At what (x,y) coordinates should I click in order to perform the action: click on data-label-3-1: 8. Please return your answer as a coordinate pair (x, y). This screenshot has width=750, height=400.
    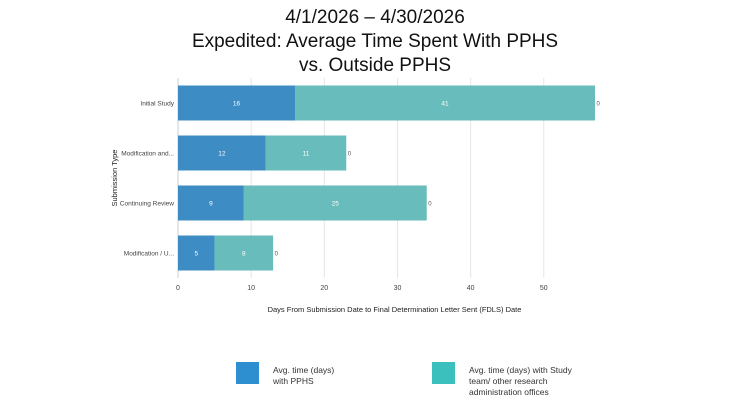
    Looking at the image, I should click on (244, 254).